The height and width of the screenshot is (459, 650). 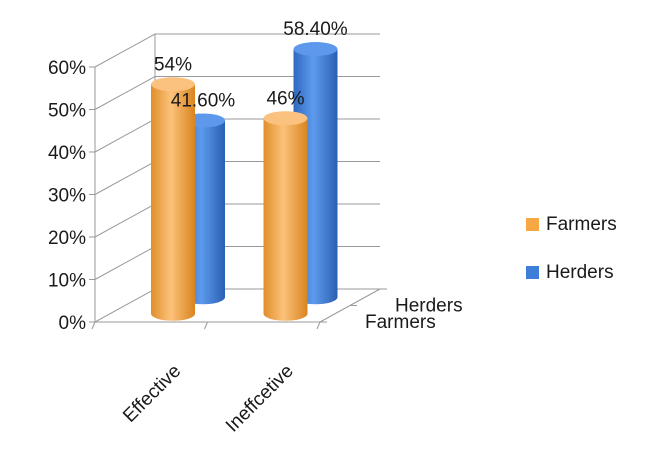 What do you see at coordinates (67, 238) in the screenshot?
I see `y-tick-label: 20%` at bounding box center [67, 238].